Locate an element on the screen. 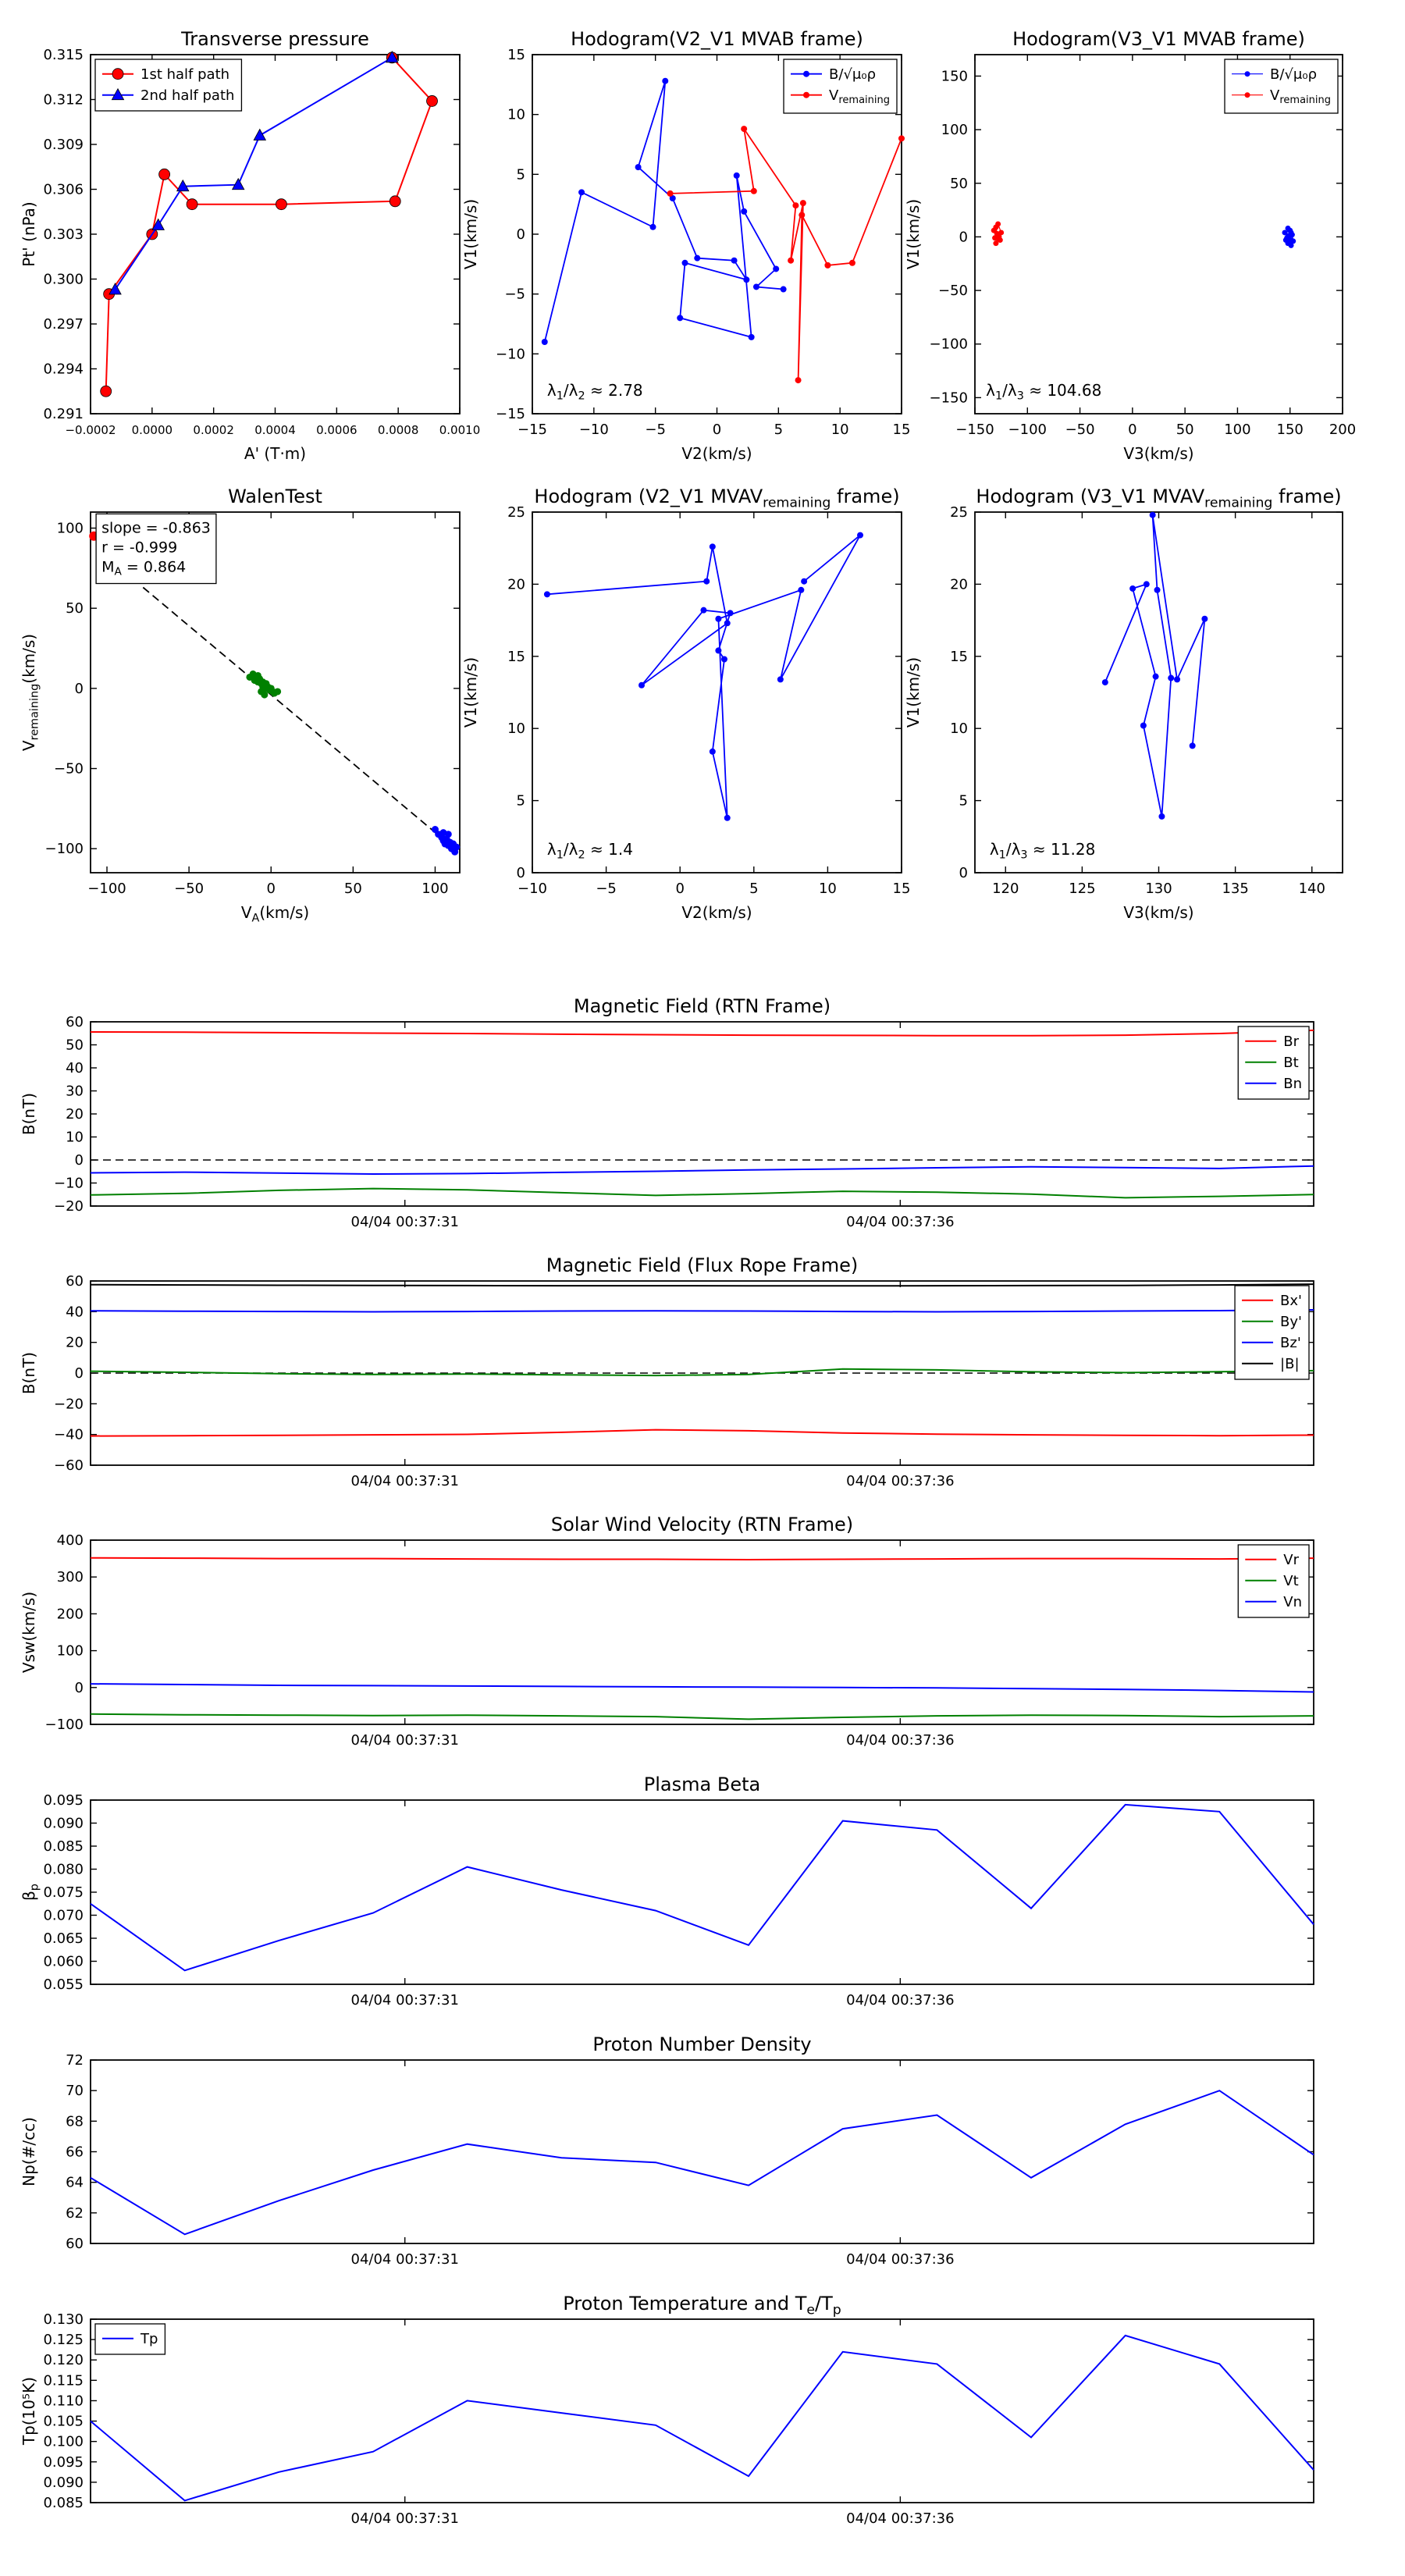  annotation: λ1/λ2 ≈ 1.4 is located at coordinates (590, 850).